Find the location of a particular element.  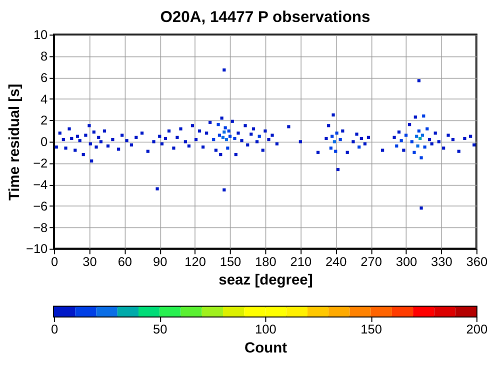

x-tick-label: 270 is located at coordinates (371, 261).